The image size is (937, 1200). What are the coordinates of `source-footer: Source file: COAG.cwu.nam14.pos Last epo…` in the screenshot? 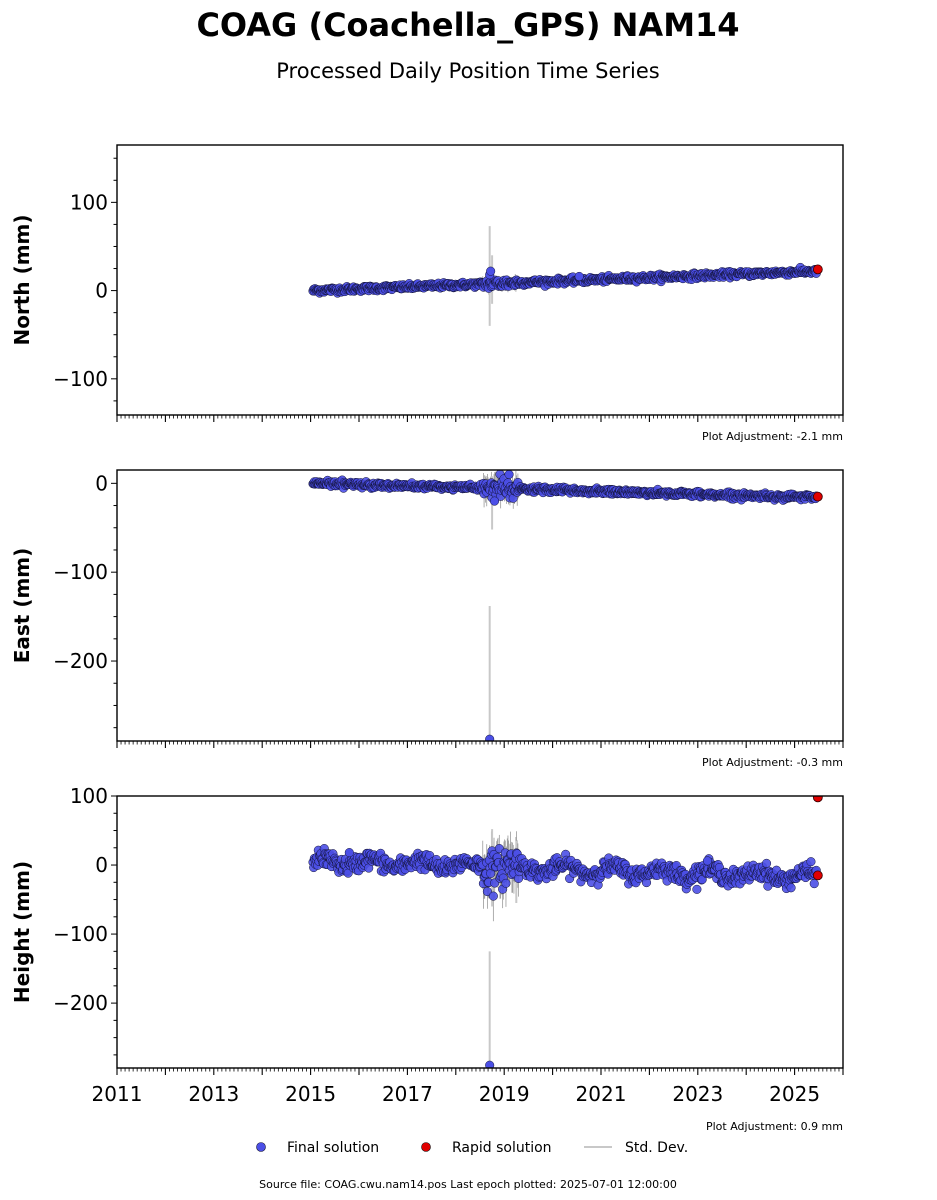 It's located at (468, 1184).